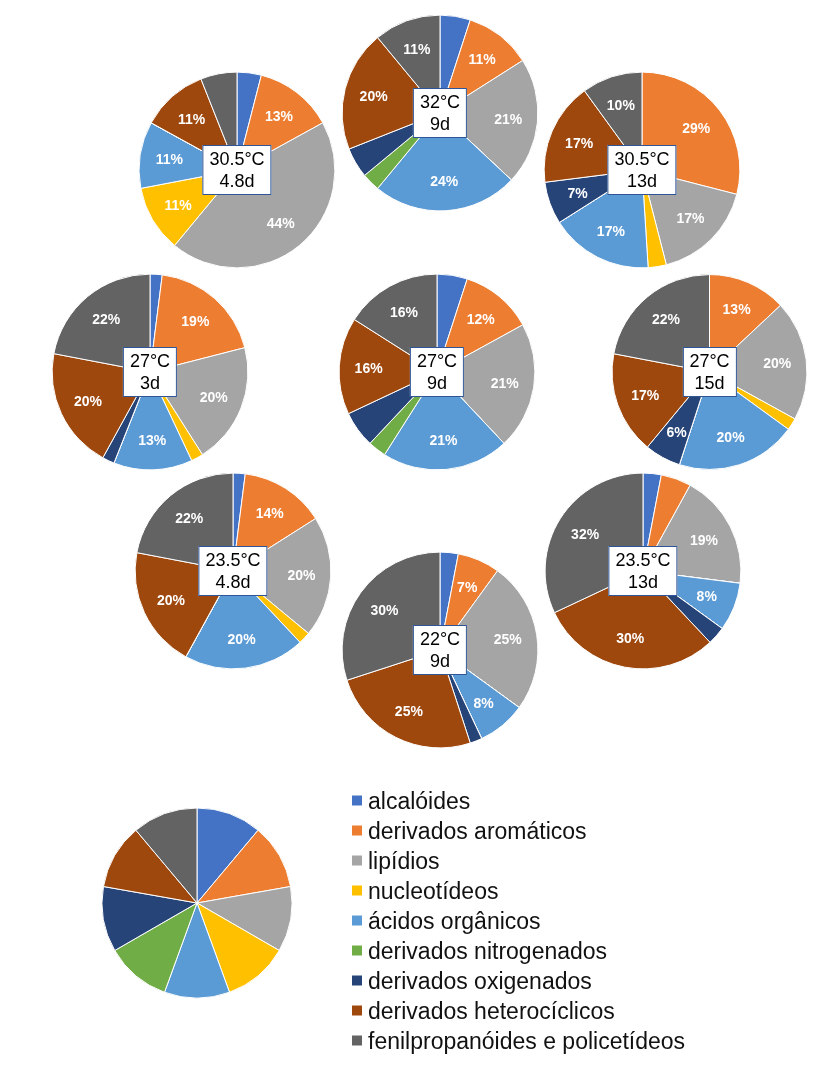 The width and height of the screenshot is (819, 1077). Describe the element at coordinates (709, 383) in the screenshot. I see `text: 15d` at that location.